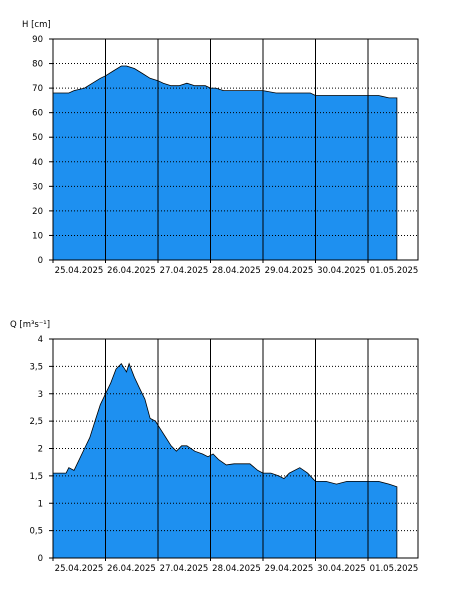  I want to click on y-tick-label: 60, so click(37, 114).